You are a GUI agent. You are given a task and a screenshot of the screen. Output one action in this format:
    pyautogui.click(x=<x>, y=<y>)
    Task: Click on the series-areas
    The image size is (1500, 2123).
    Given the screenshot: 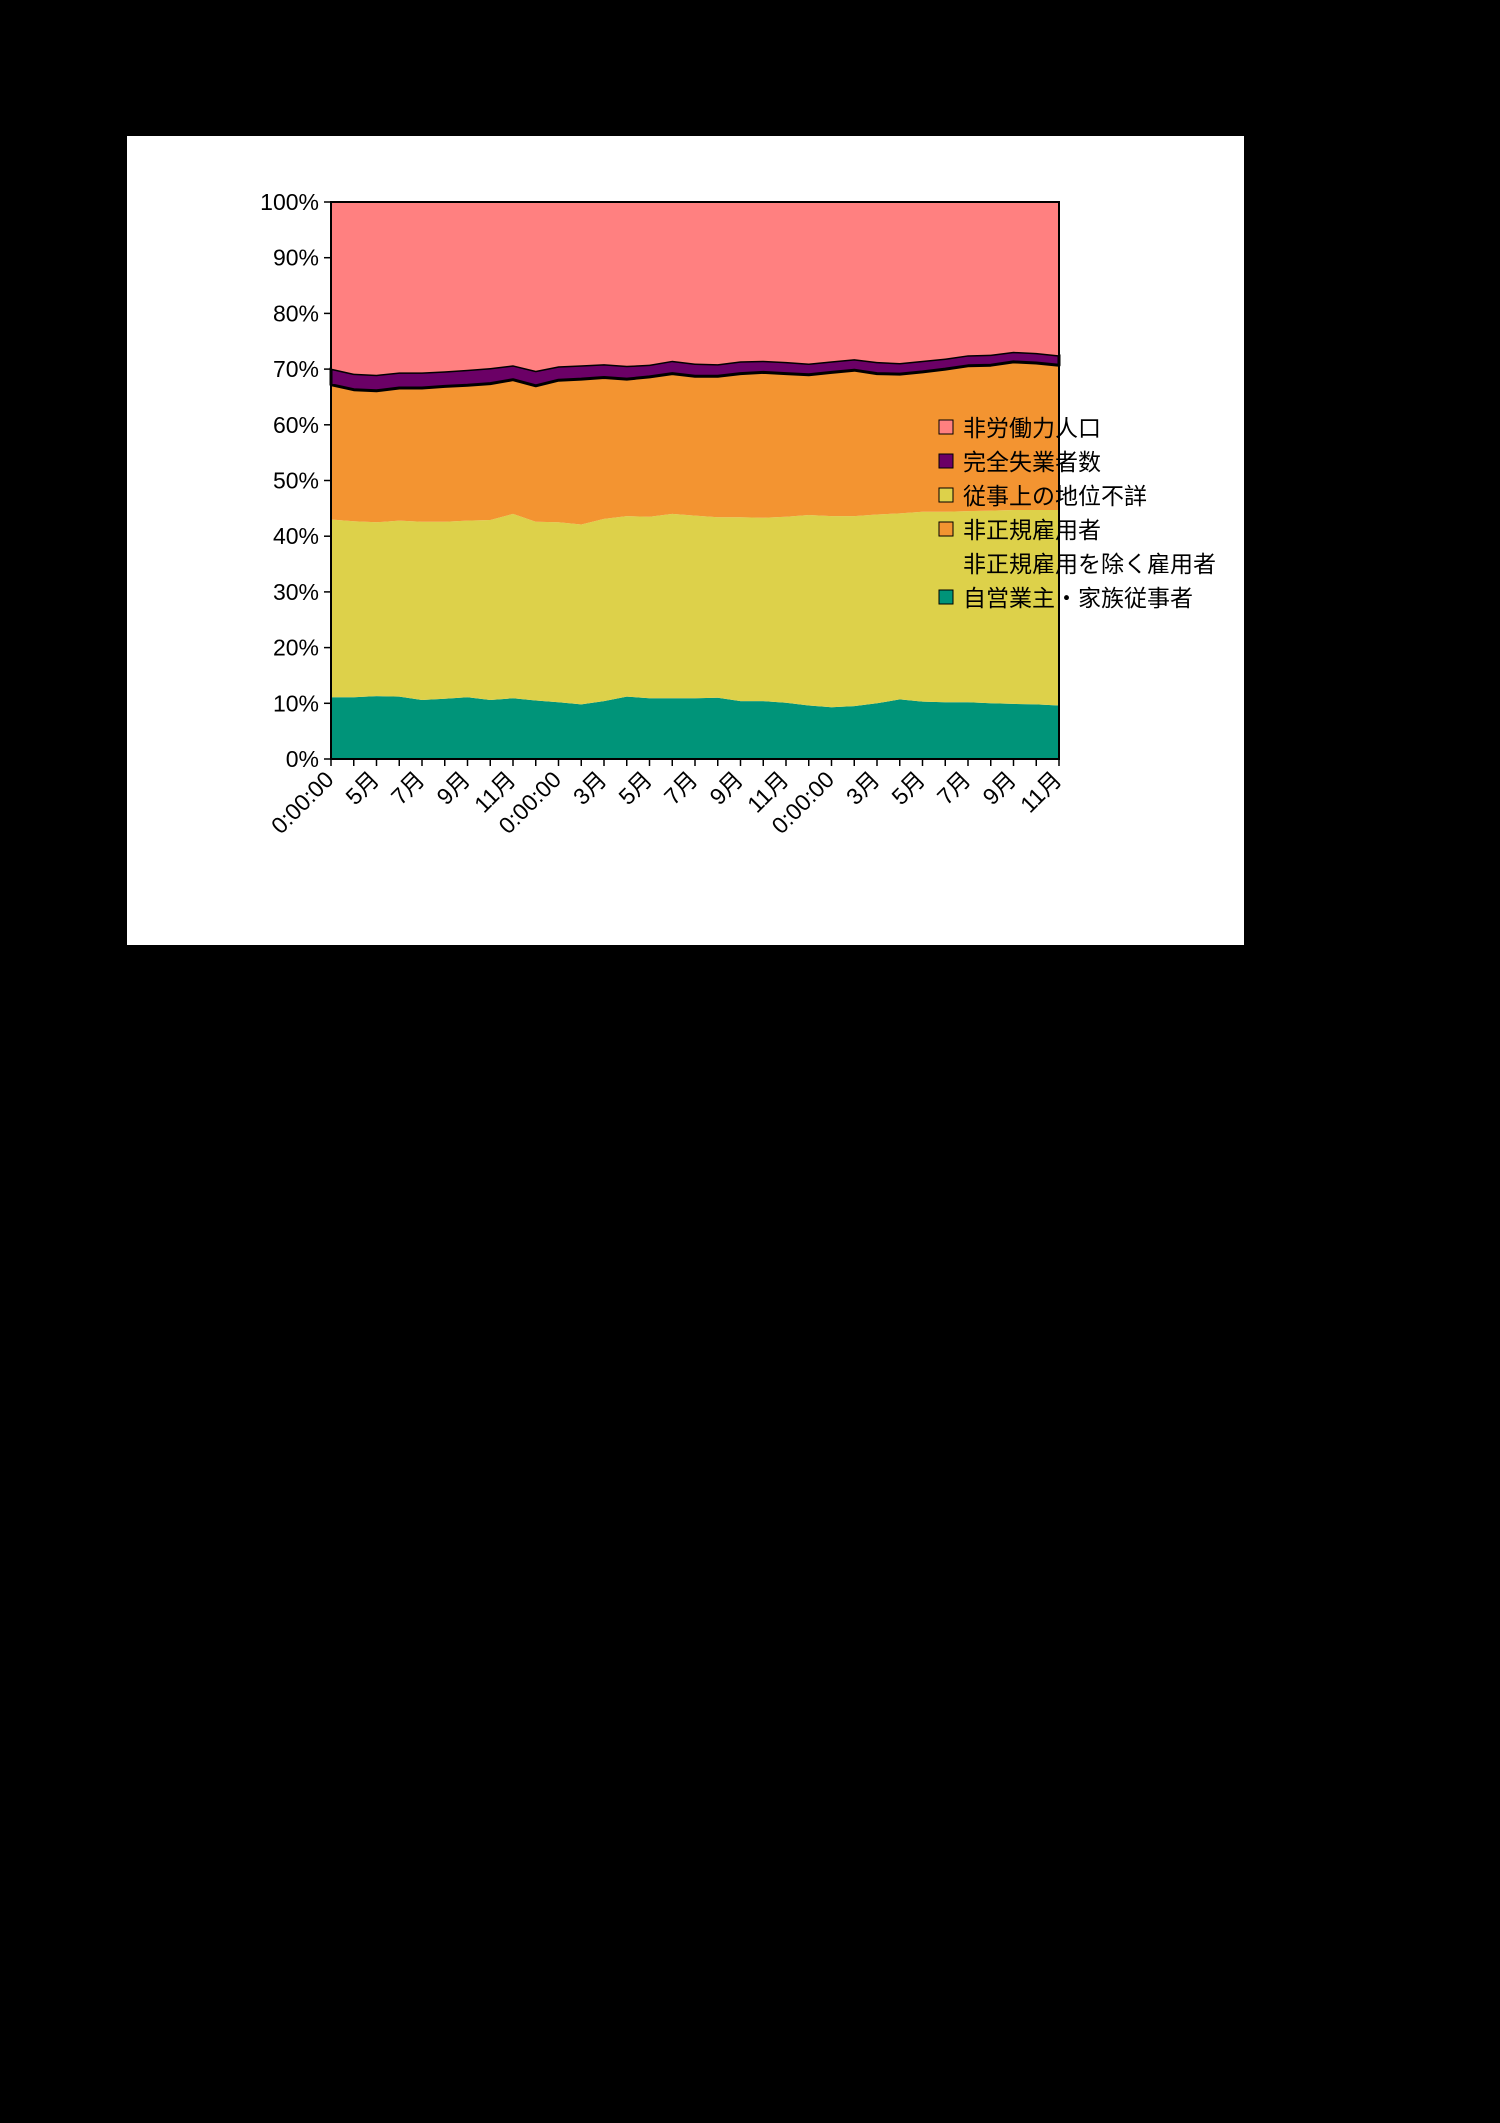 What is the action you would take?
    pyautogui.click(x=695, y=480)
    